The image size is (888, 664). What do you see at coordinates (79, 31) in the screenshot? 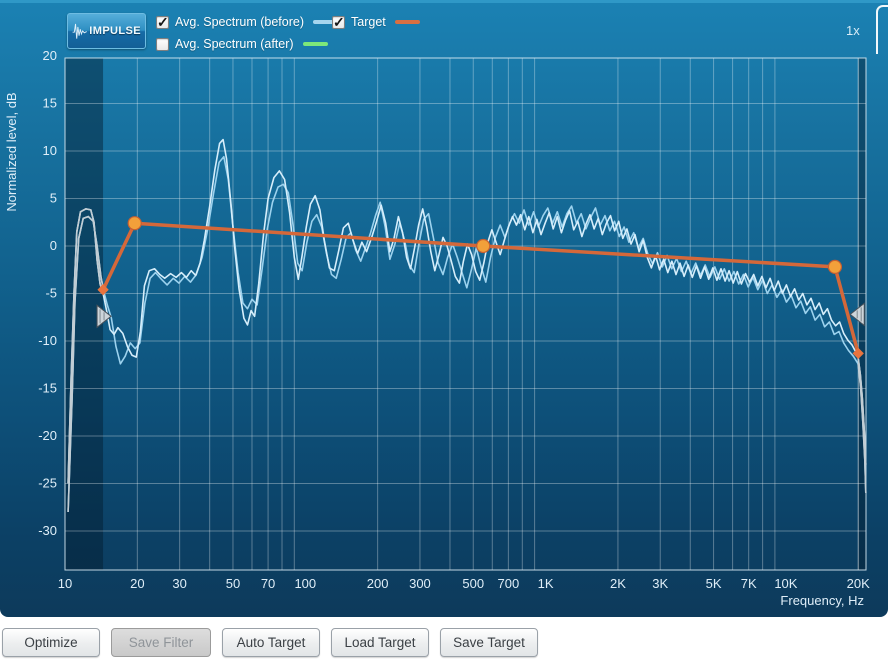
I see `waveform-icon` at bounding box center [79, 31].